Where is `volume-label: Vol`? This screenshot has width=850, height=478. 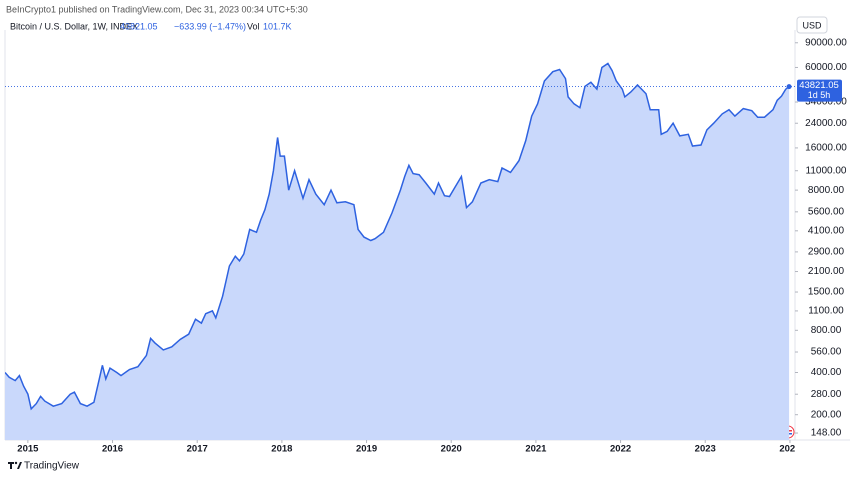 volume-label: Vol is located at coordinates (253, 26).